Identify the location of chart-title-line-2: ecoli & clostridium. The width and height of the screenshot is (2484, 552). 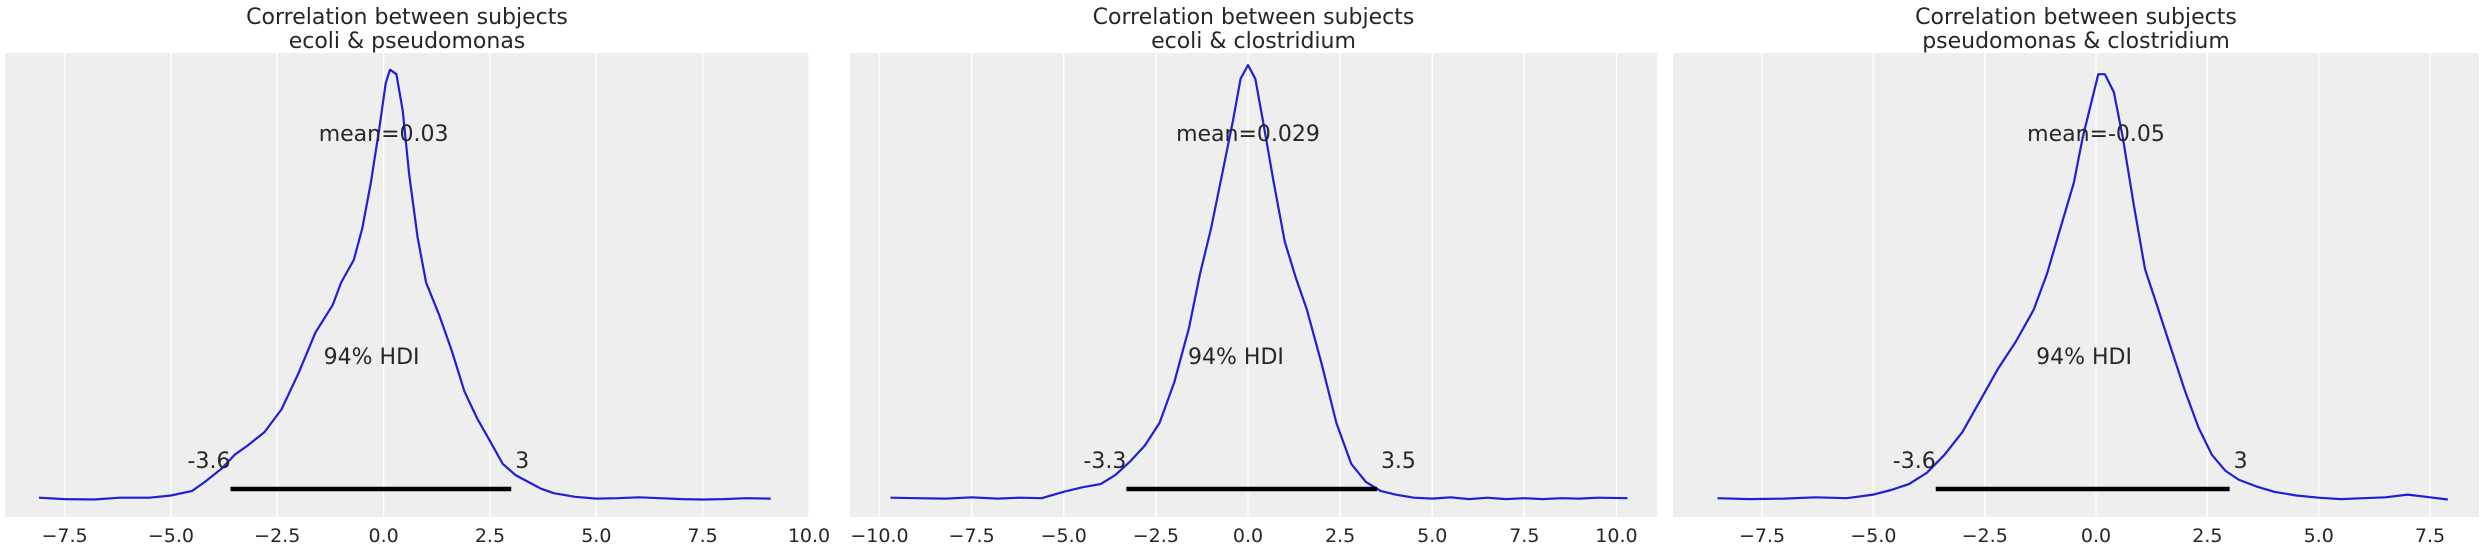
(1253, 41).